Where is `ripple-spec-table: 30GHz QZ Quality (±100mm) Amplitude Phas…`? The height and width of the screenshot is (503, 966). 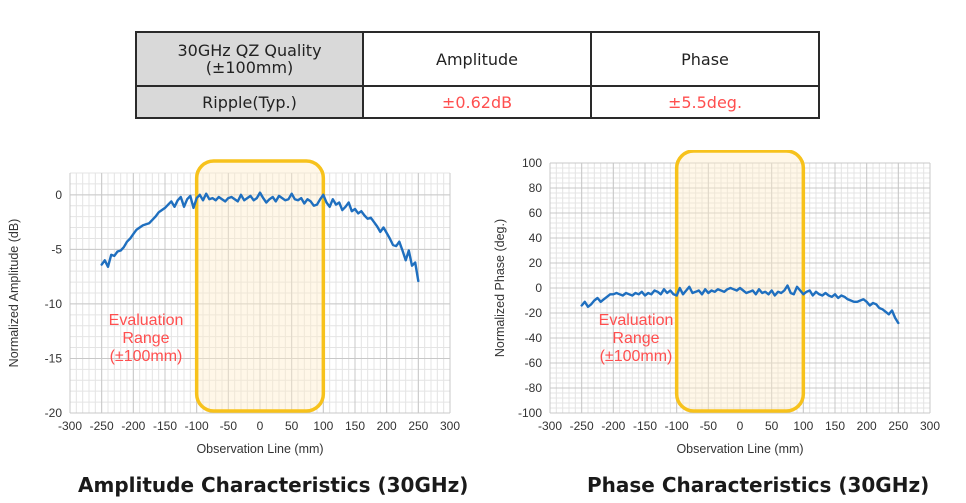 ripple-spec-table: 30GHz QZ Quality (±100mm) Amplitude Phas… is located at coordinates (477, 75).